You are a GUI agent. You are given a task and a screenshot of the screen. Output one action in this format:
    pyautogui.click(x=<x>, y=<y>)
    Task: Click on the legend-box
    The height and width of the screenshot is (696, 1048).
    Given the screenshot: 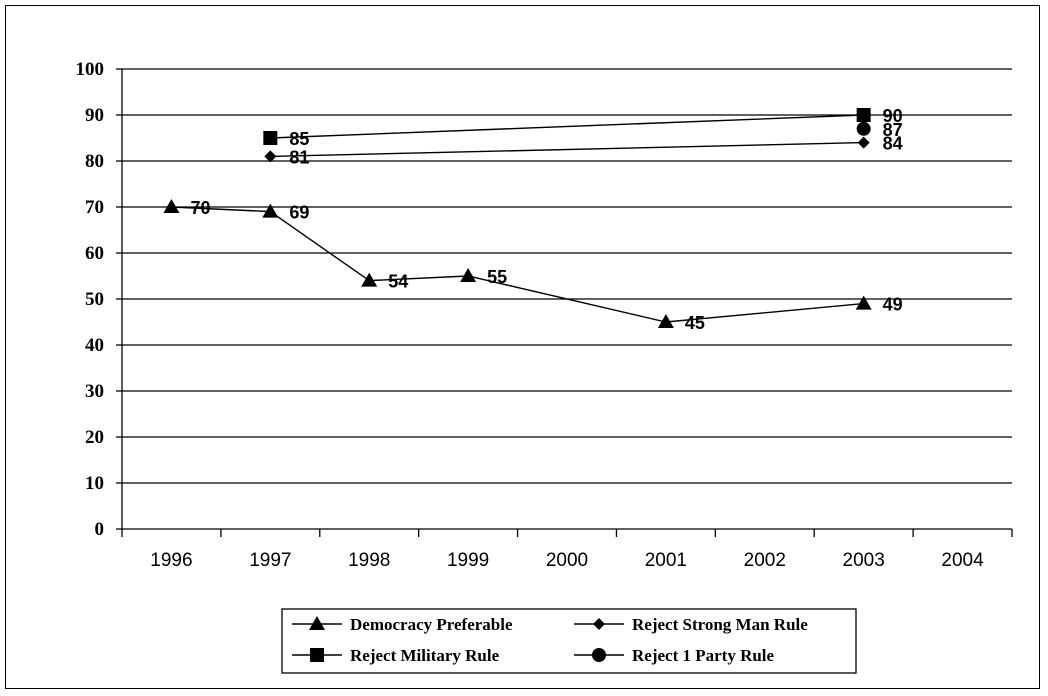 What is the action you would take?
    pyautogui.click(x=569, y=641)
    